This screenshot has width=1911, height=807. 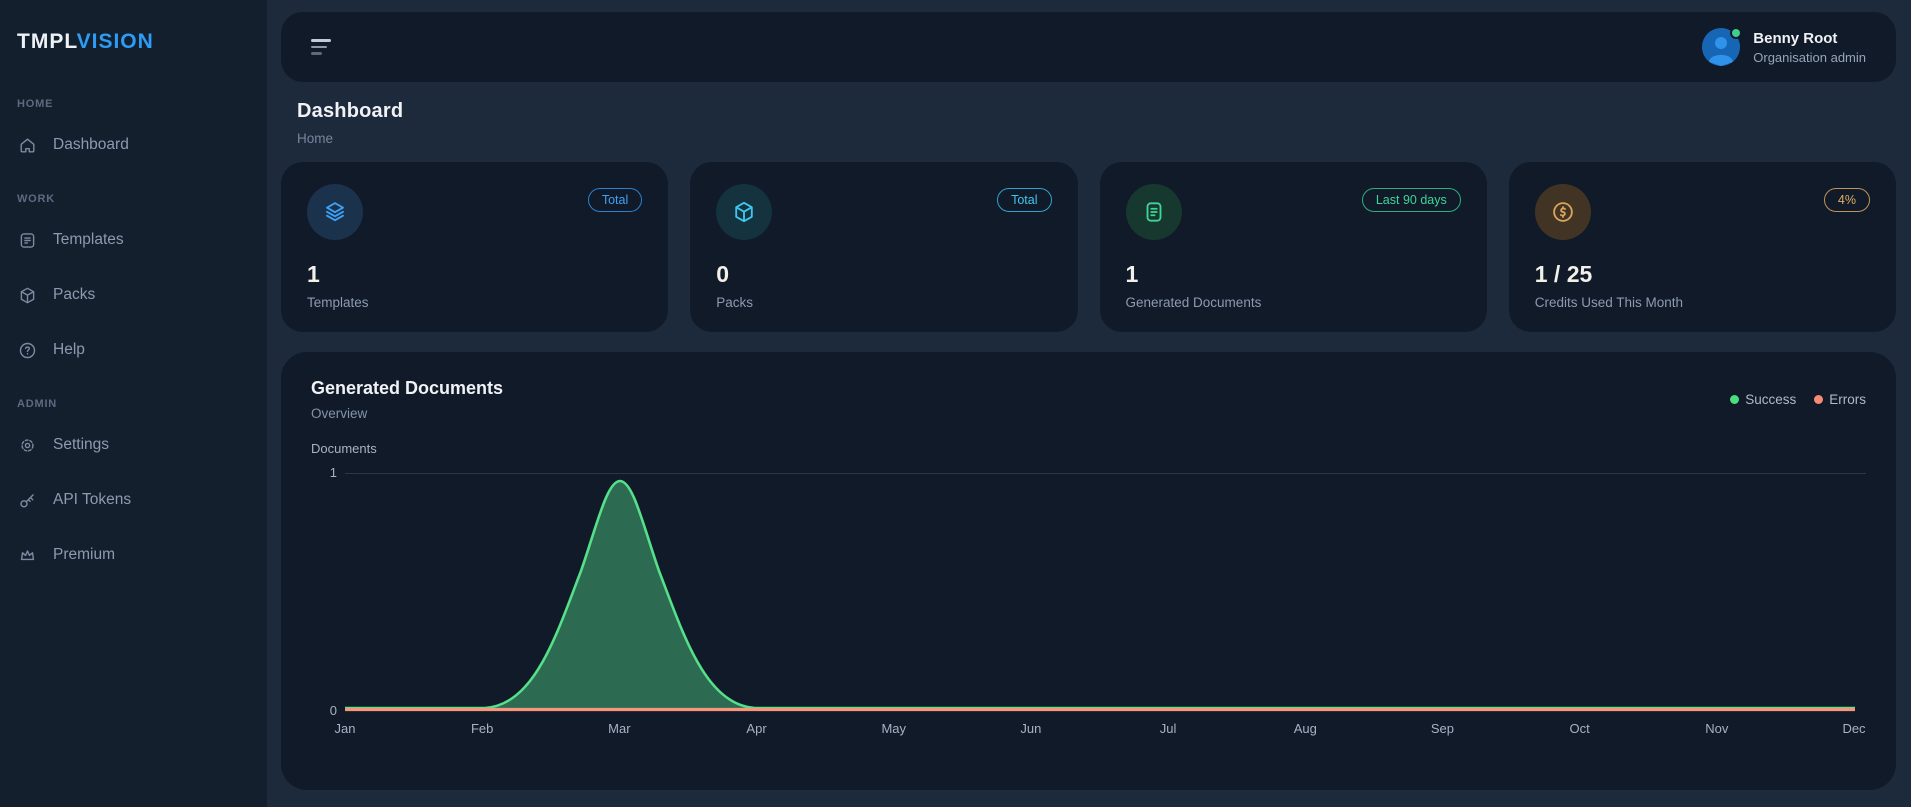 I want to click on layers-icon, so click(x=335, y=212).